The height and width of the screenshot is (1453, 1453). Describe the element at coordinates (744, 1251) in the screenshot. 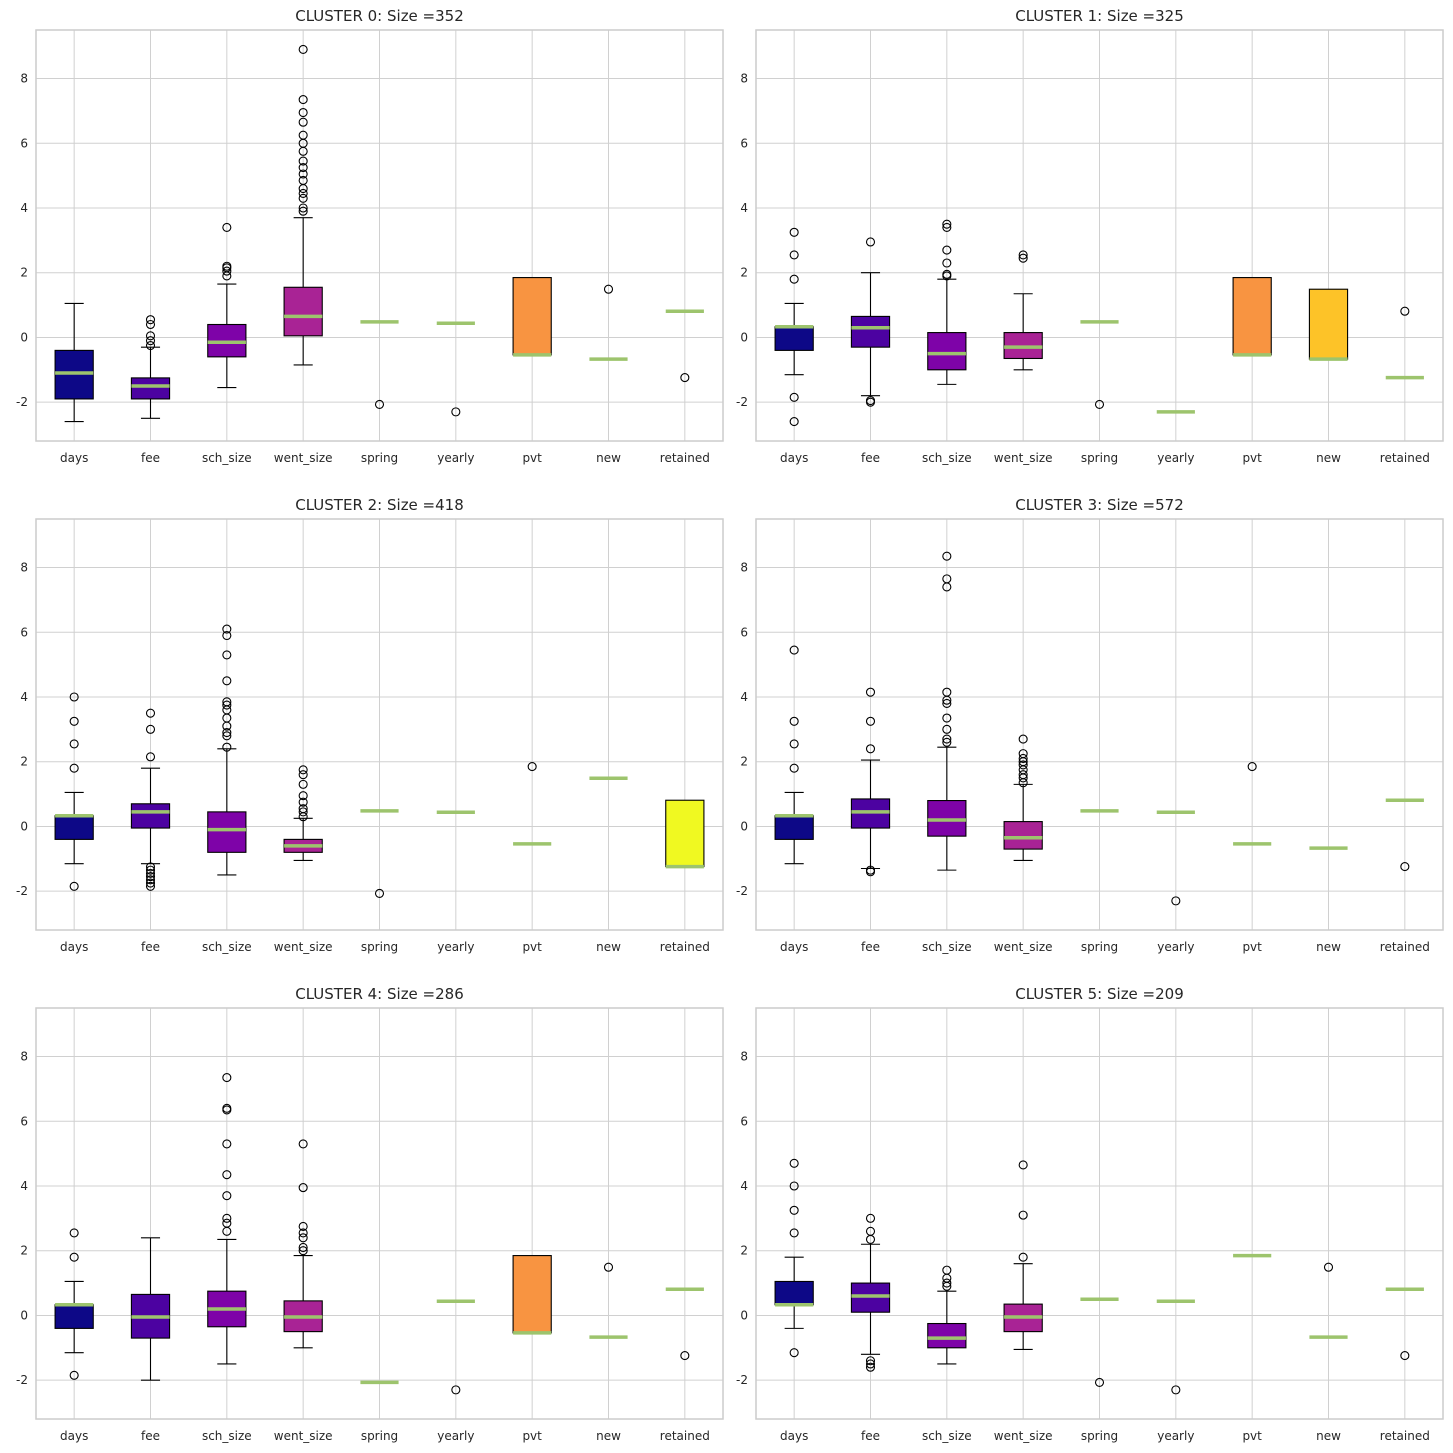

I see `y-tick-label: 2` at that location.